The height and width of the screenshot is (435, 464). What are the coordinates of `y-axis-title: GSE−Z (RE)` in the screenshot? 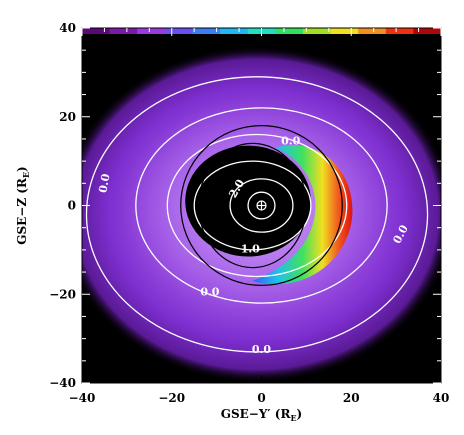 It's located at (23, 205).